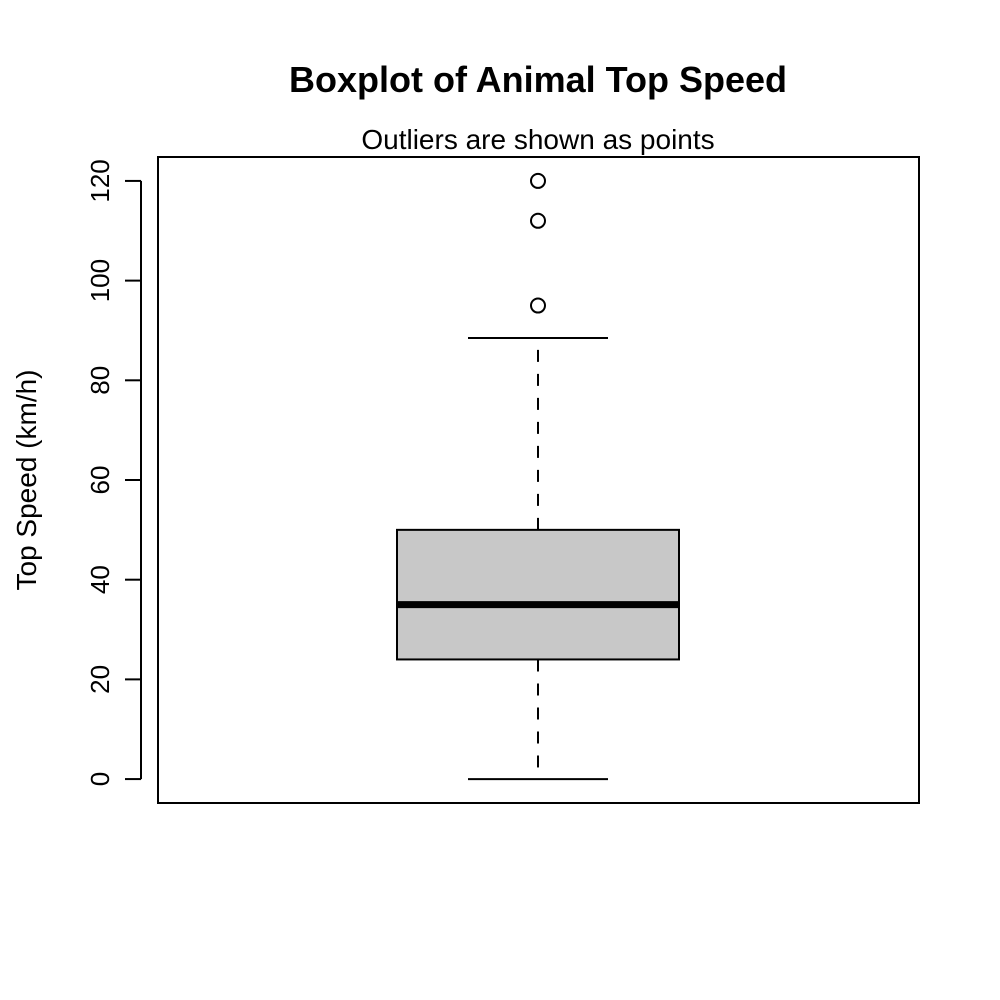 The image size is (1000, 1000). What do you see at coordinates (100, 280) in the screenshot?
I see `y-tick-label: 100` at bounding box center [100, 280].